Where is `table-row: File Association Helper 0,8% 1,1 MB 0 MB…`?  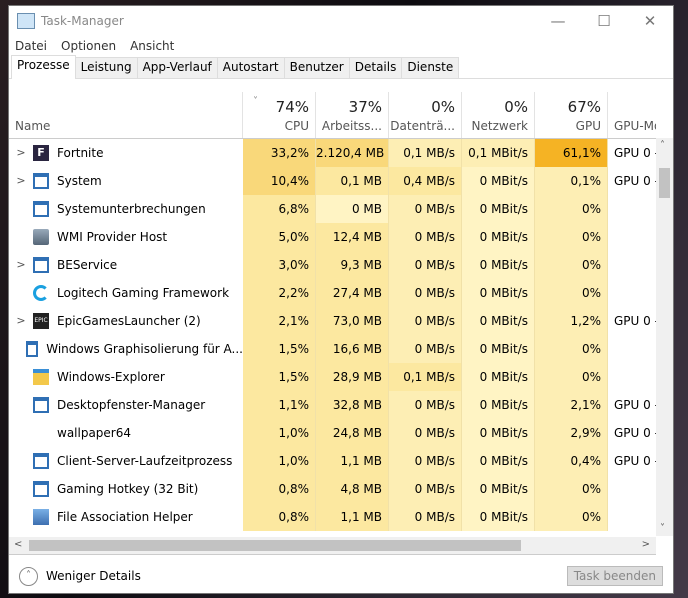
table-row: File Association Helper 0,8% 1,1 MB 0 MB… is located at coordinates (341, 517).